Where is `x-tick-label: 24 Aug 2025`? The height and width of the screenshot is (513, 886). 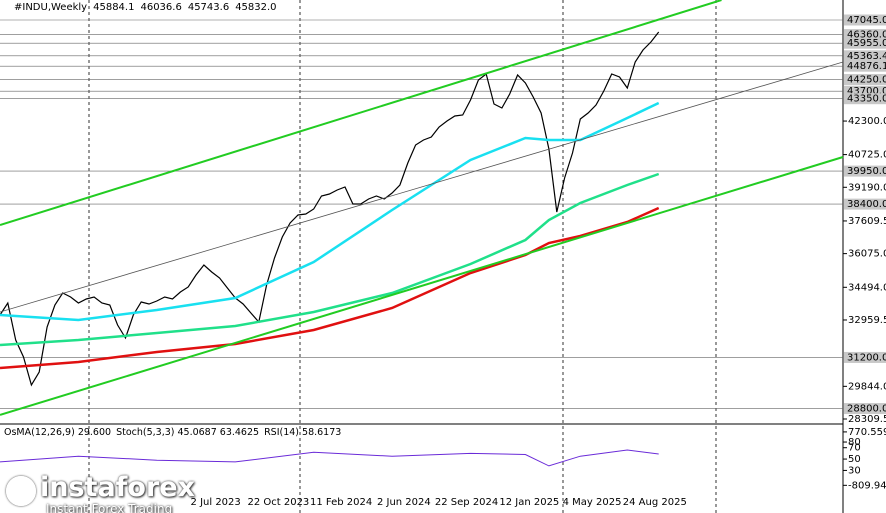
x-tick-label: 24 Aug 2025 is located at coordinates (655, 502).